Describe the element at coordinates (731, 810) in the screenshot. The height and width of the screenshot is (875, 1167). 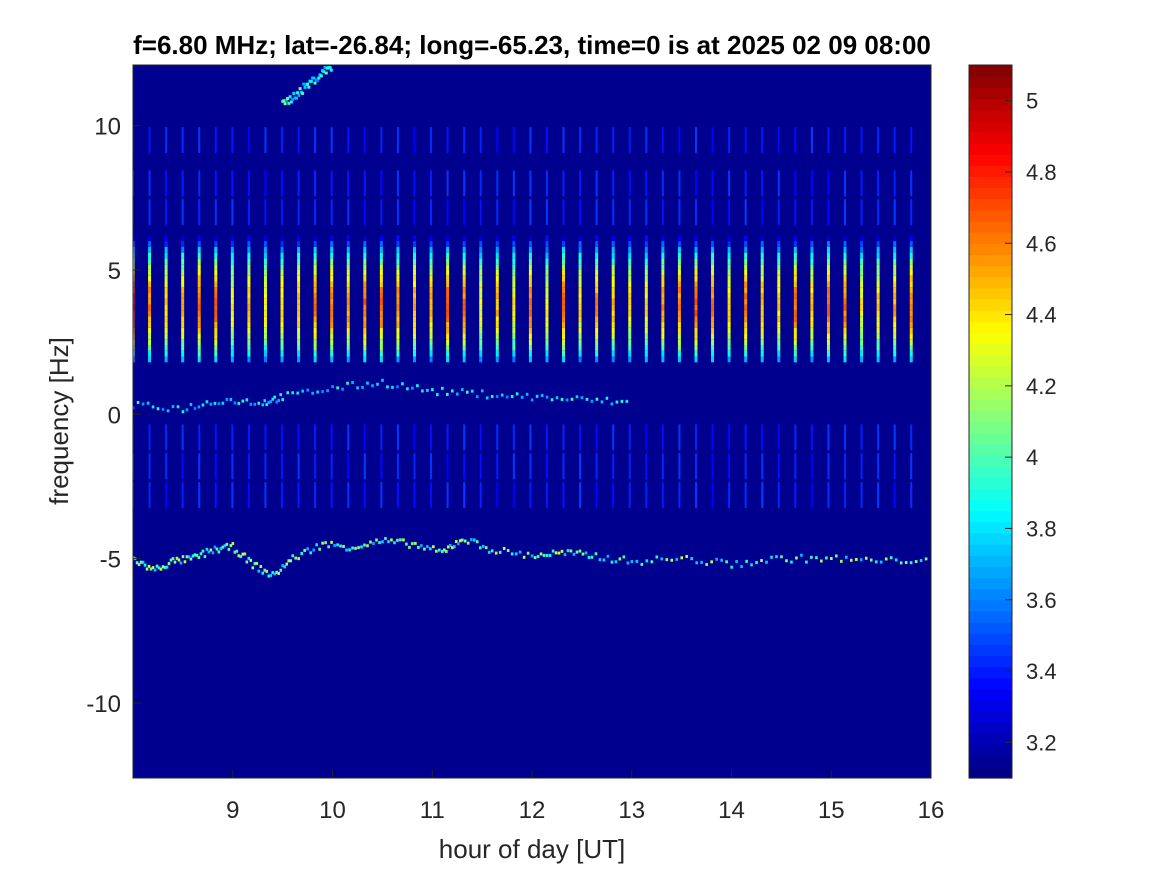
I see `x-tick-label: 14` at that location.